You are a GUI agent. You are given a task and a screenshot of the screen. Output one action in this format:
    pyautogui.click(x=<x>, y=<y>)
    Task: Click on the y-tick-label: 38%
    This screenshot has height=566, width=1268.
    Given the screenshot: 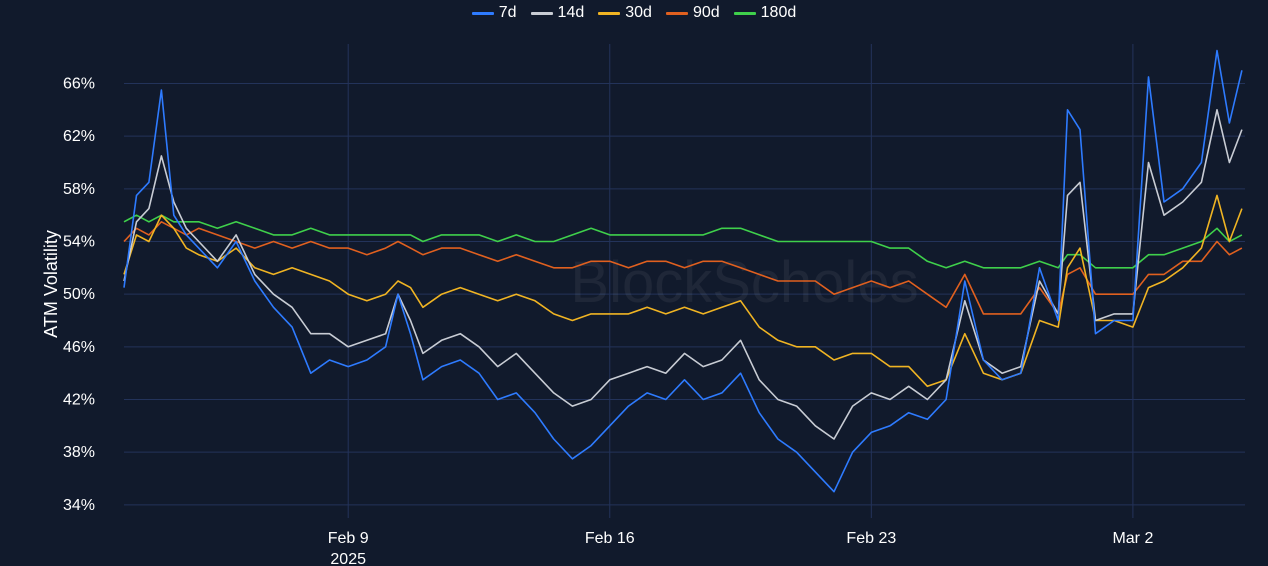 What is the action you would take?
    pyautogui.click(x=79, y=452)
    